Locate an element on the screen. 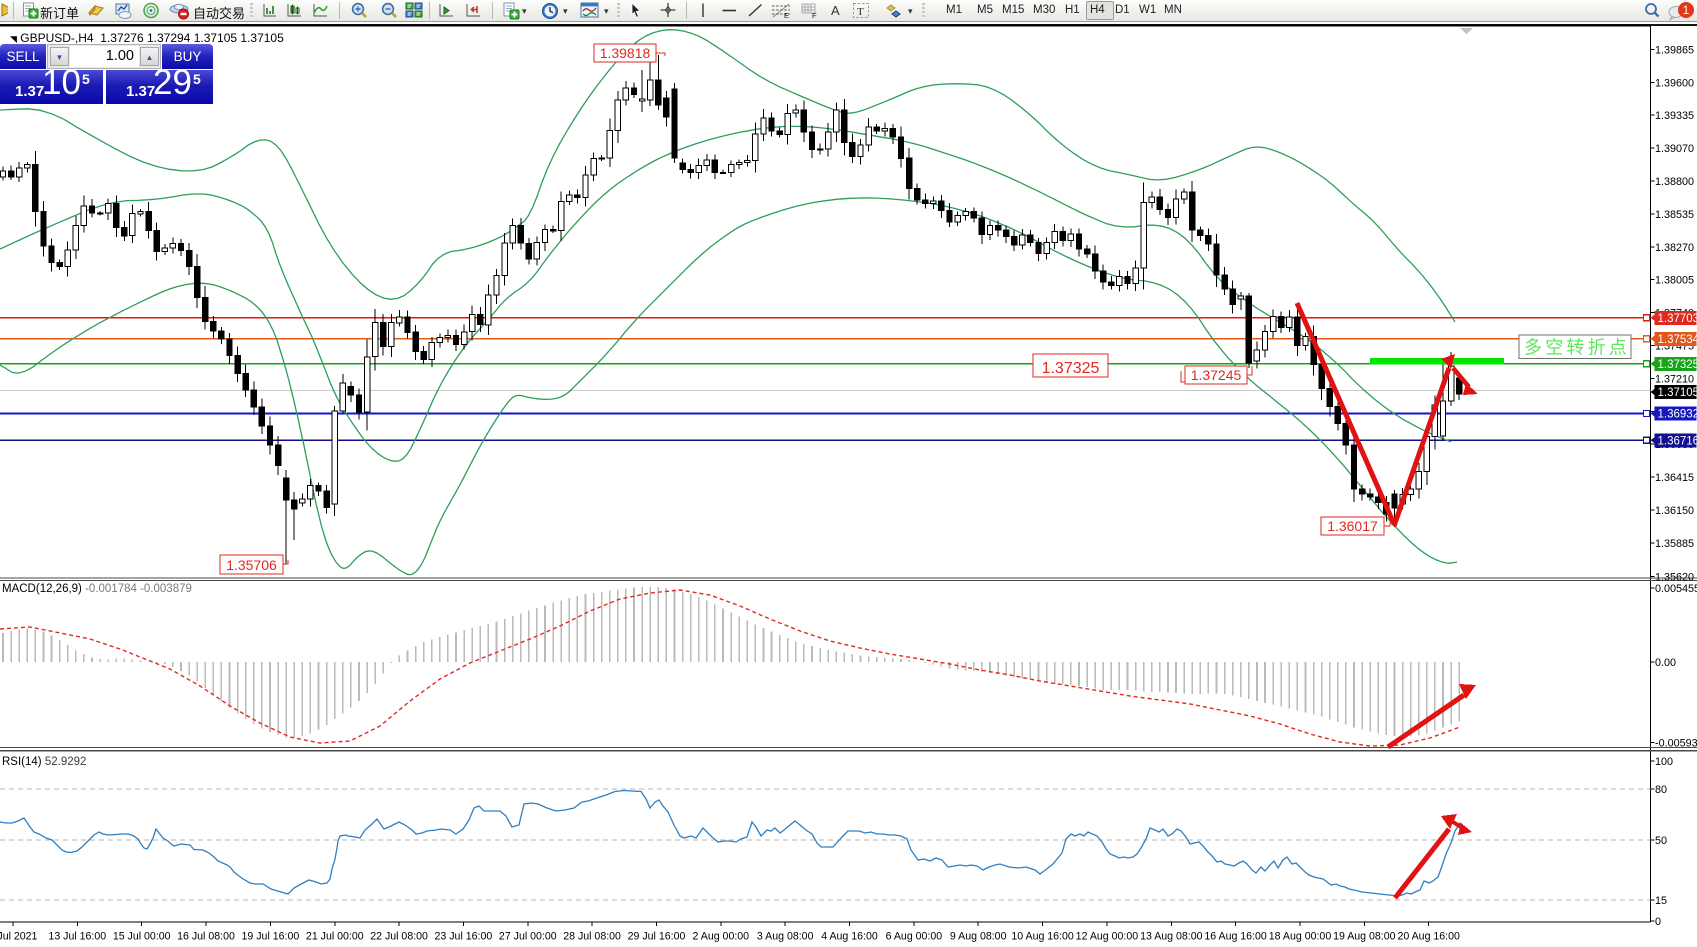 The width and height of the screenshot is (1697, 947). svg-text: F is located at coordinates (814, 15).